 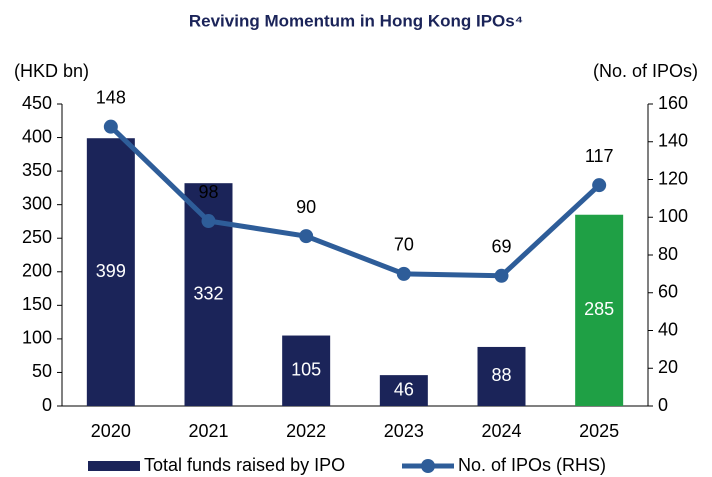 I want to click on y2-tick-label: 120, so click(x=673, y=178).